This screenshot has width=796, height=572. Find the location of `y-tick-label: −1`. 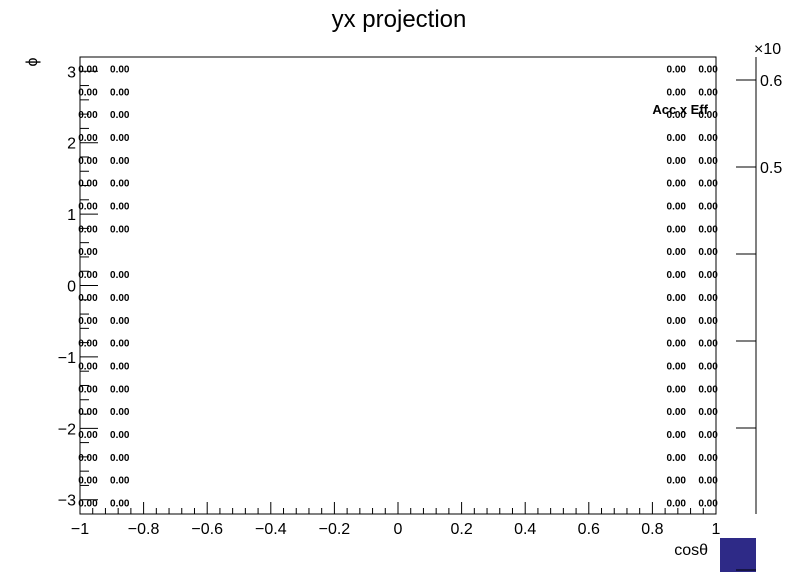

y-tick-label: −1 is located at coordinates (67, 358).